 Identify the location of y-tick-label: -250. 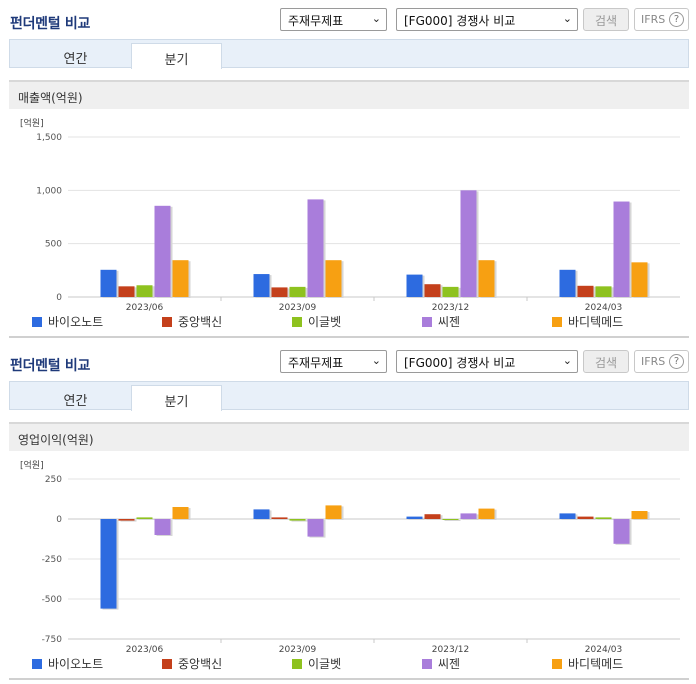
(52, 560).